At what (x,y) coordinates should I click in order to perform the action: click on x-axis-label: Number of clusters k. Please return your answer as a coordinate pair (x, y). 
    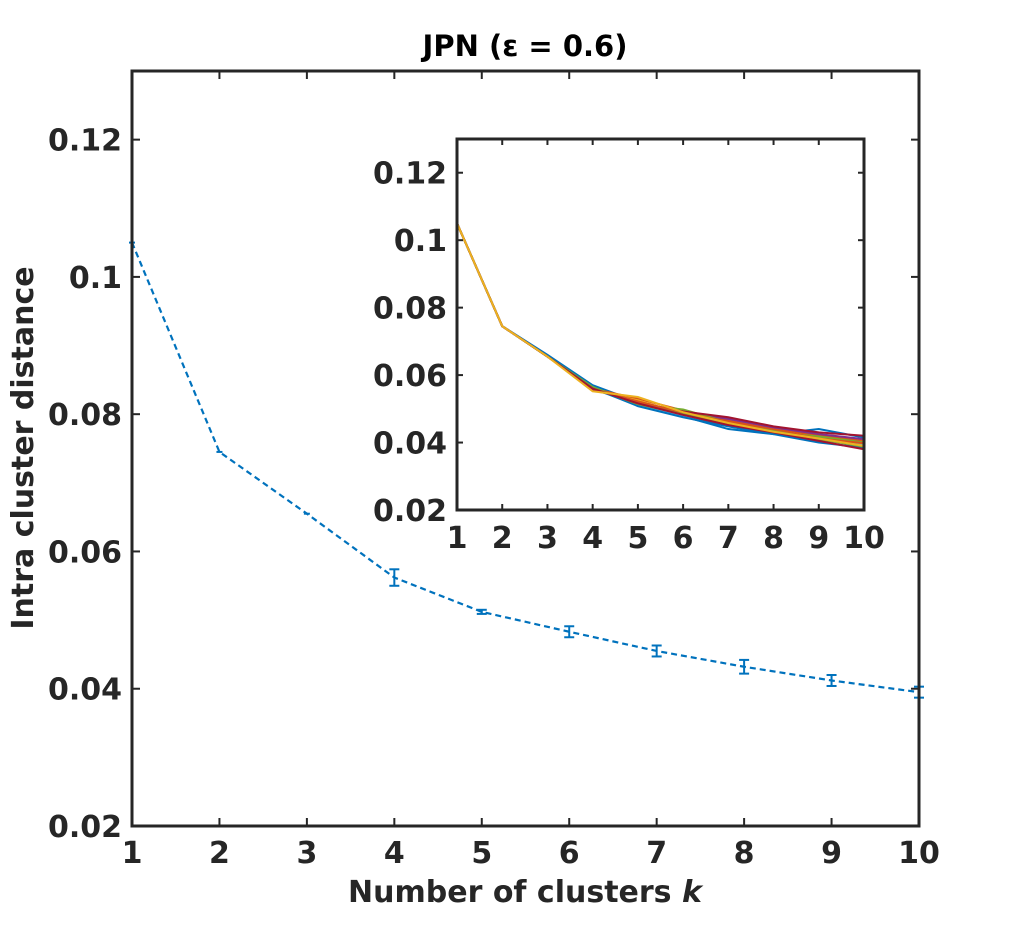
    Looking at the image, I should click on (526, 892).